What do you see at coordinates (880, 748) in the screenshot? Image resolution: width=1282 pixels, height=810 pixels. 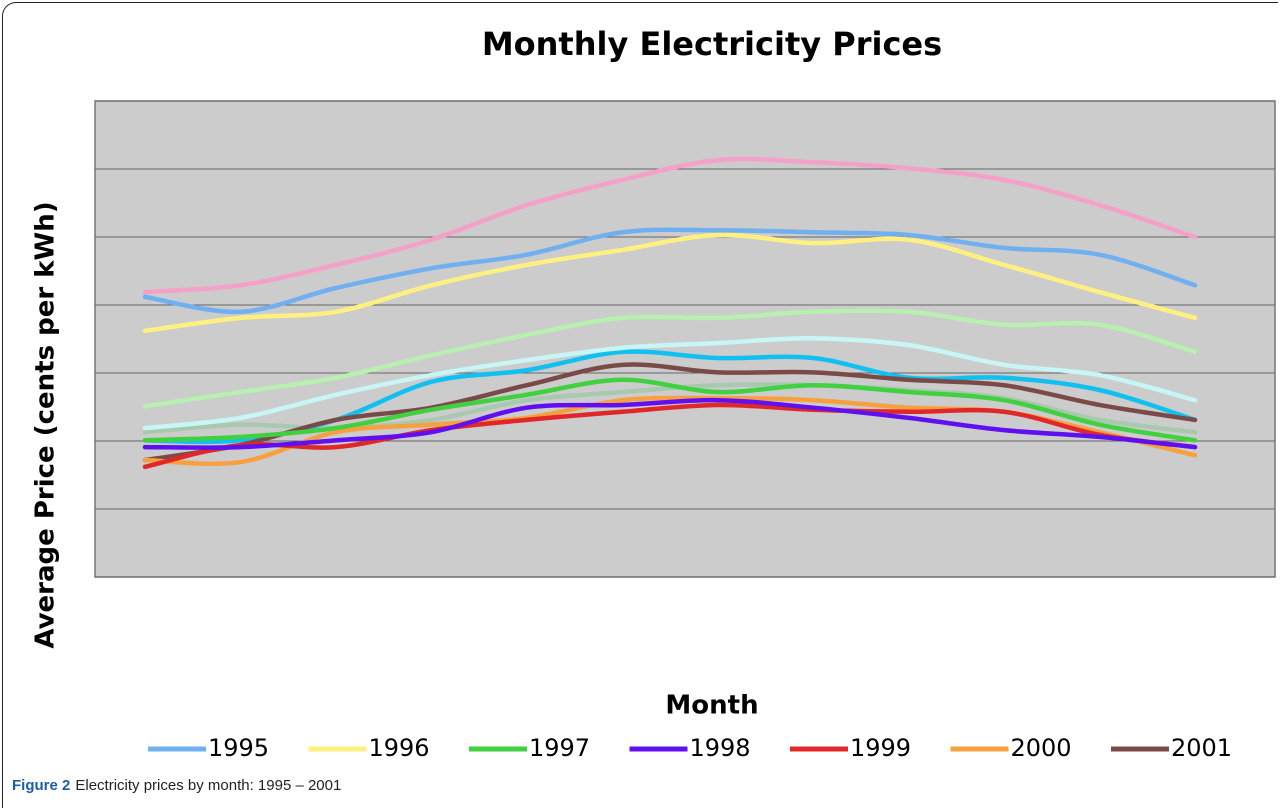 I see `legend-label: 1999` at bounding box center [880, 748].